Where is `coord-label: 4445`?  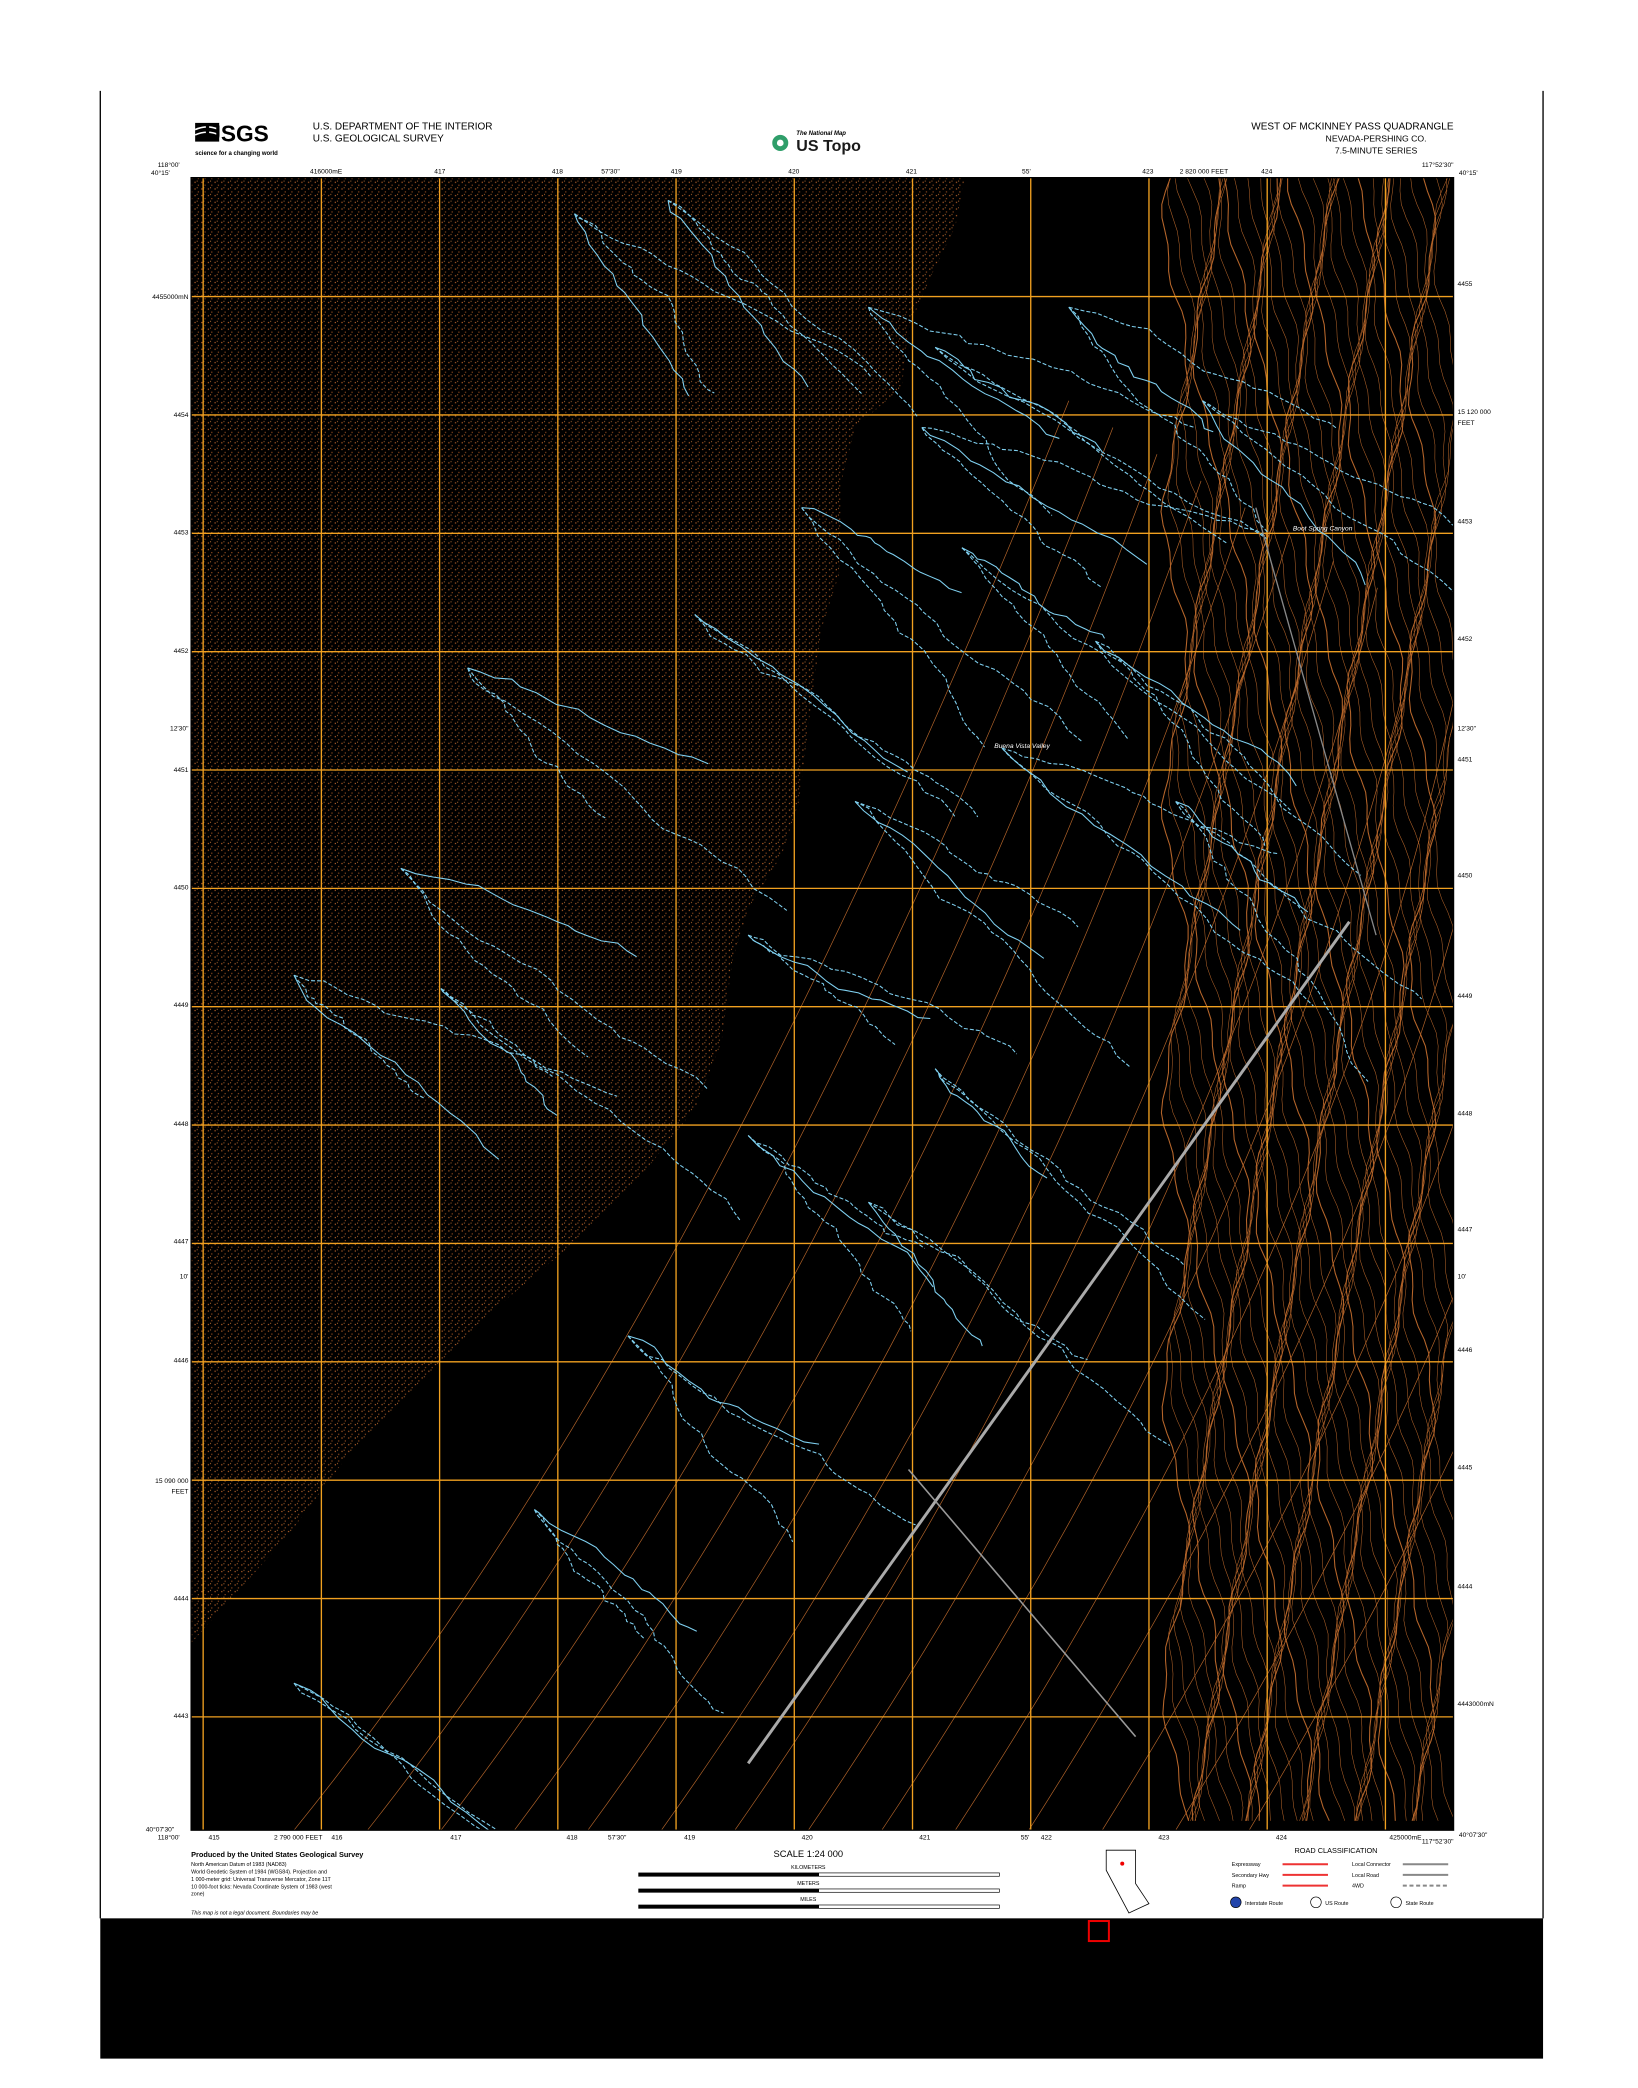 coord-label: 4445 is located at coordinates (1465, 1467).